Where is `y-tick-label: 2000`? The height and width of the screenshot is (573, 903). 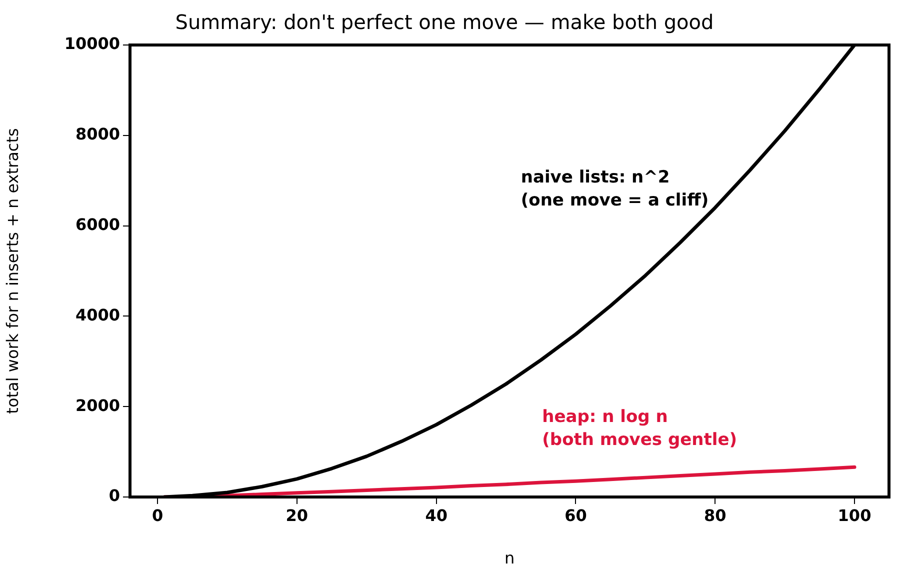 y-tick-label: 2000 is located at coordinates (97, 405).